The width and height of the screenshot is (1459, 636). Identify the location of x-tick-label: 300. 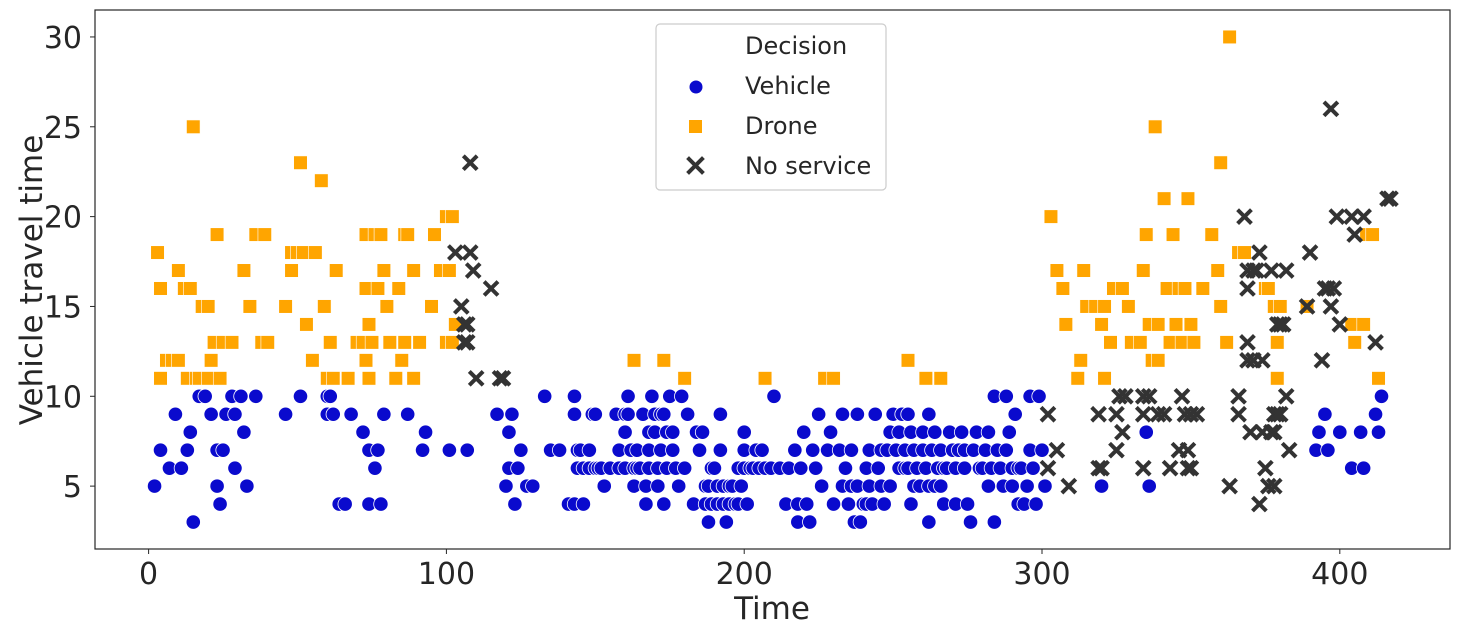
(1041, 574).